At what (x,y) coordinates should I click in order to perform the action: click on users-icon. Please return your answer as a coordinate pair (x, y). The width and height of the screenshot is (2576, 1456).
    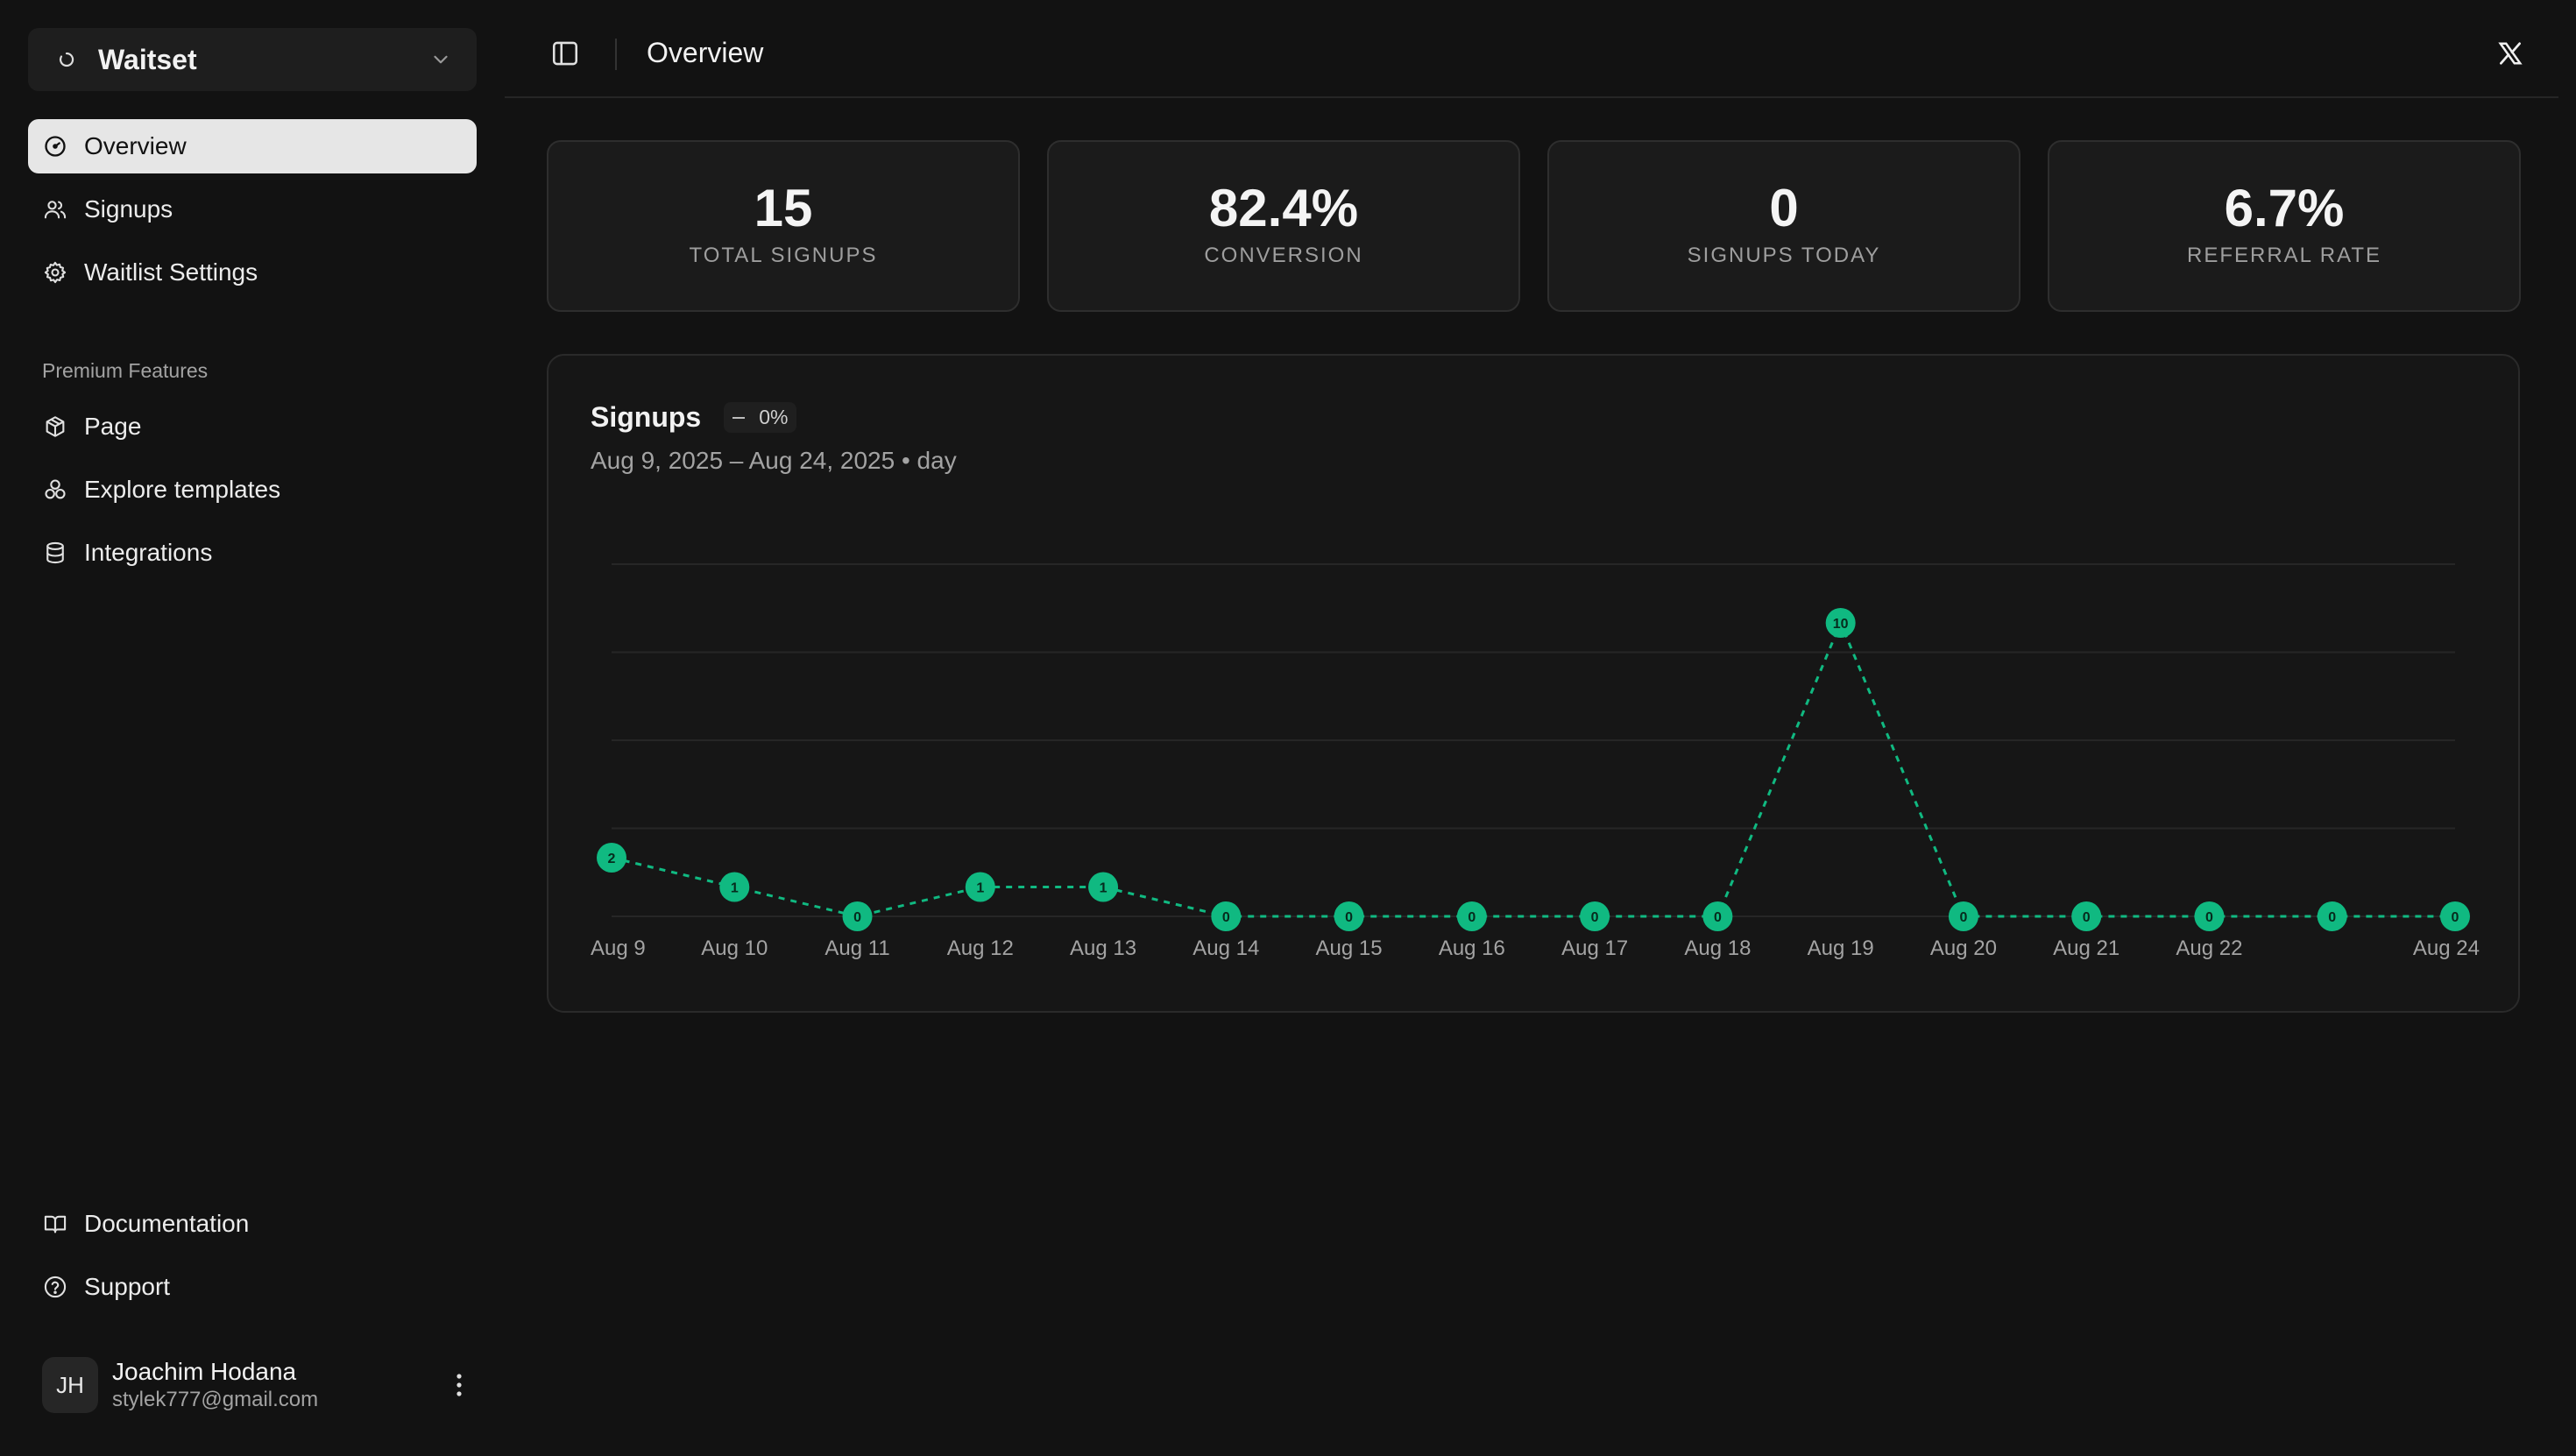
    Looking at the image, I should click on (55, 209).